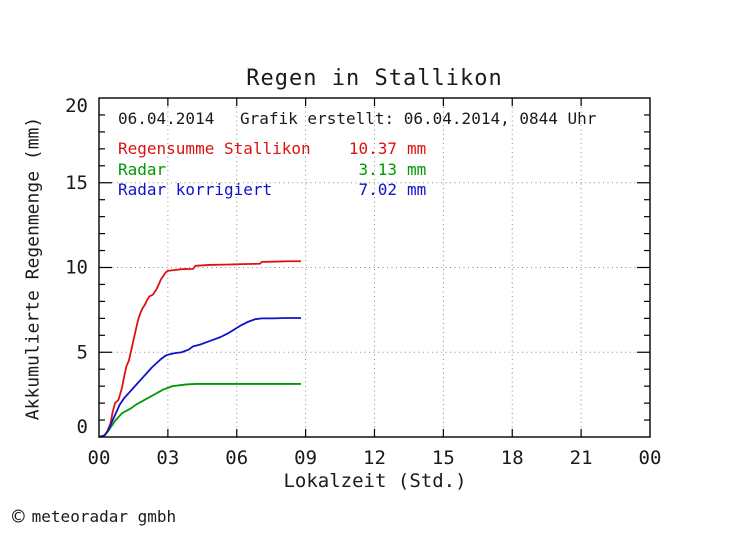  I want to click on x-tick-label: 12, so click(374, 458).